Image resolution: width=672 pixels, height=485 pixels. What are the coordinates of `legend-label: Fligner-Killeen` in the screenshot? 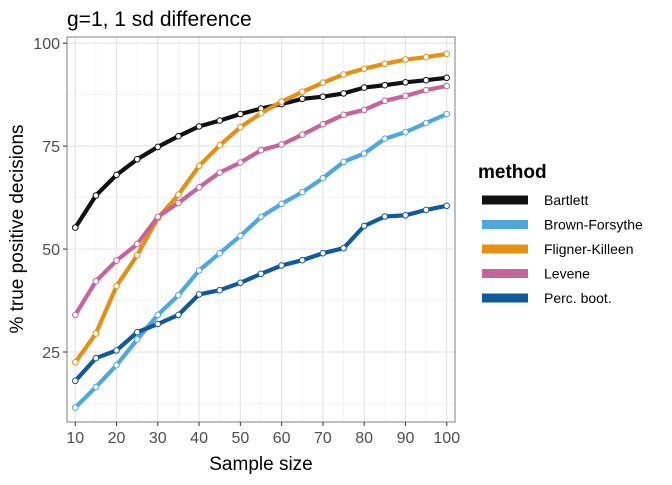 It's located at (588, 249).